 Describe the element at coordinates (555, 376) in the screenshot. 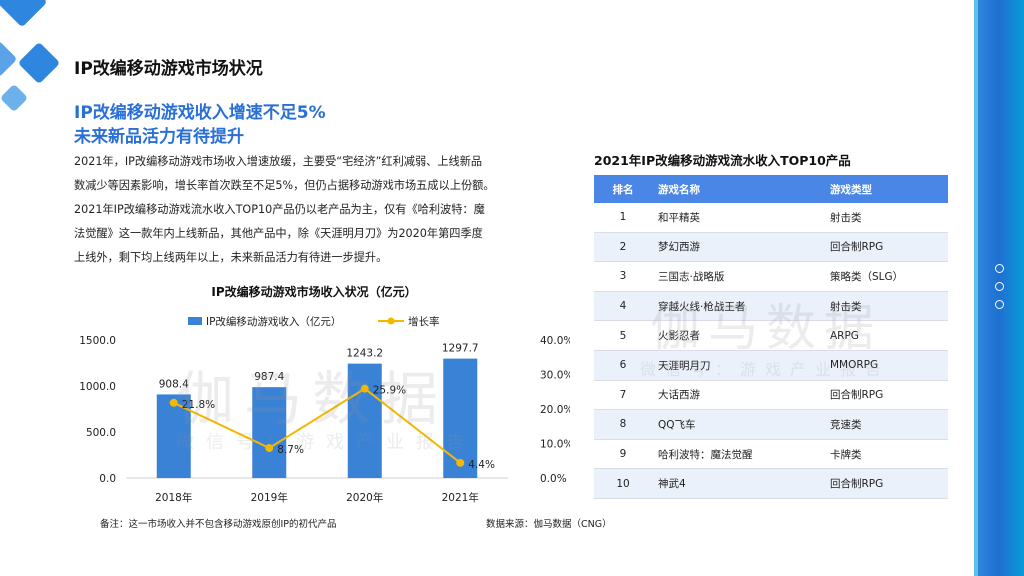

I see `y-right-tick: 30.0%` at that location.